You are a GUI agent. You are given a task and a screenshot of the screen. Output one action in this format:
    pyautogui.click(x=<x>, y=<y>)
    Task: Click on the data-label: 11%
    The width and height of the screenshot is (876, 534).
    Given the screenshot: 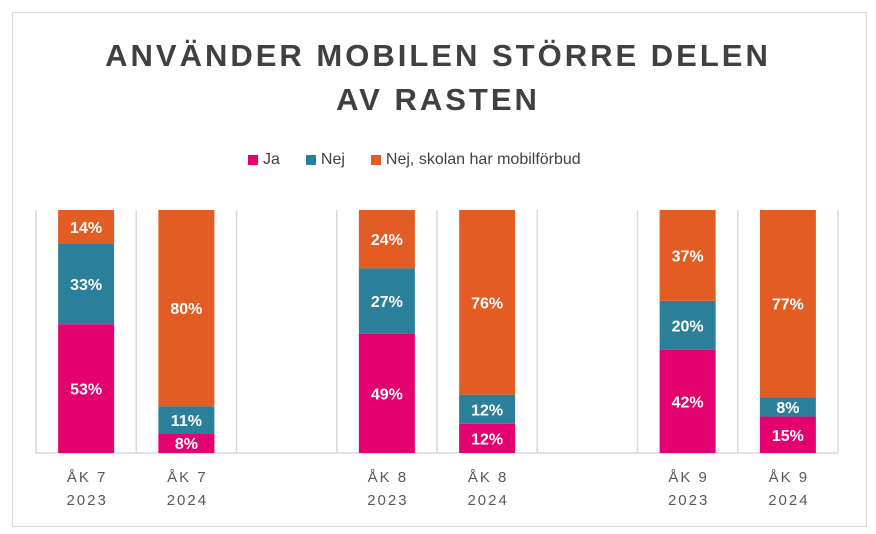 What is the action you would take?
    pyautogui.click(x=186, y=421)
    